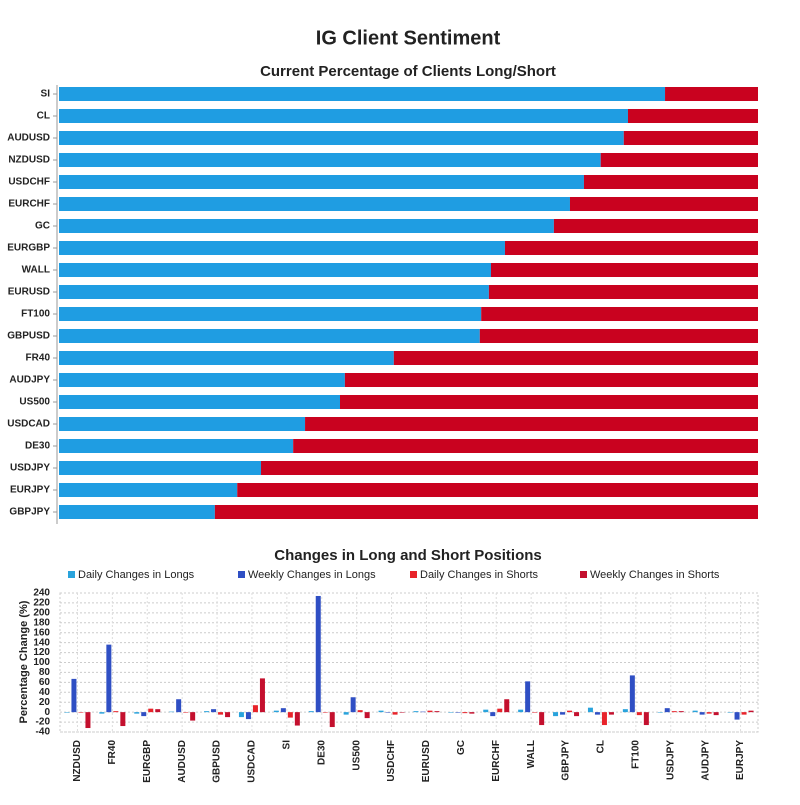  Describe the element at coordinates (655, 575) in the screenshot. I see `legend-label: Weekly Changes in Shorts` at that location.